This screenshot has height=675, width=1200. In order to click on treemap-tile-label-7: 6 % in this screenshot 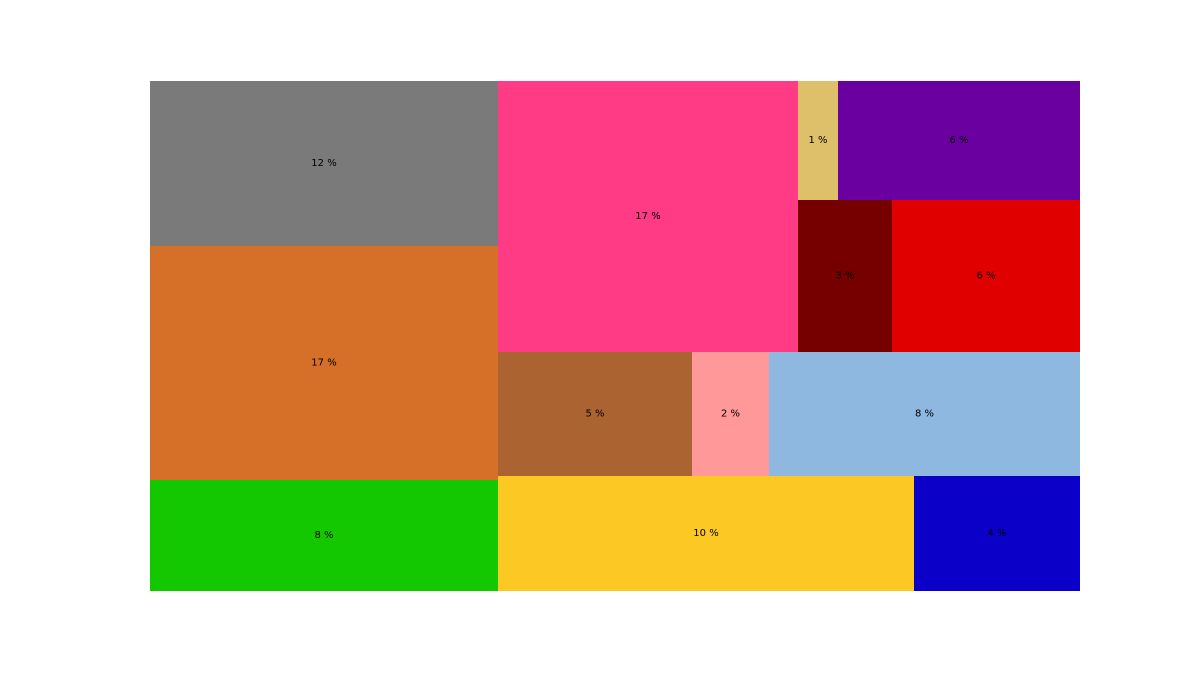, I will do `click(985, 276)`.